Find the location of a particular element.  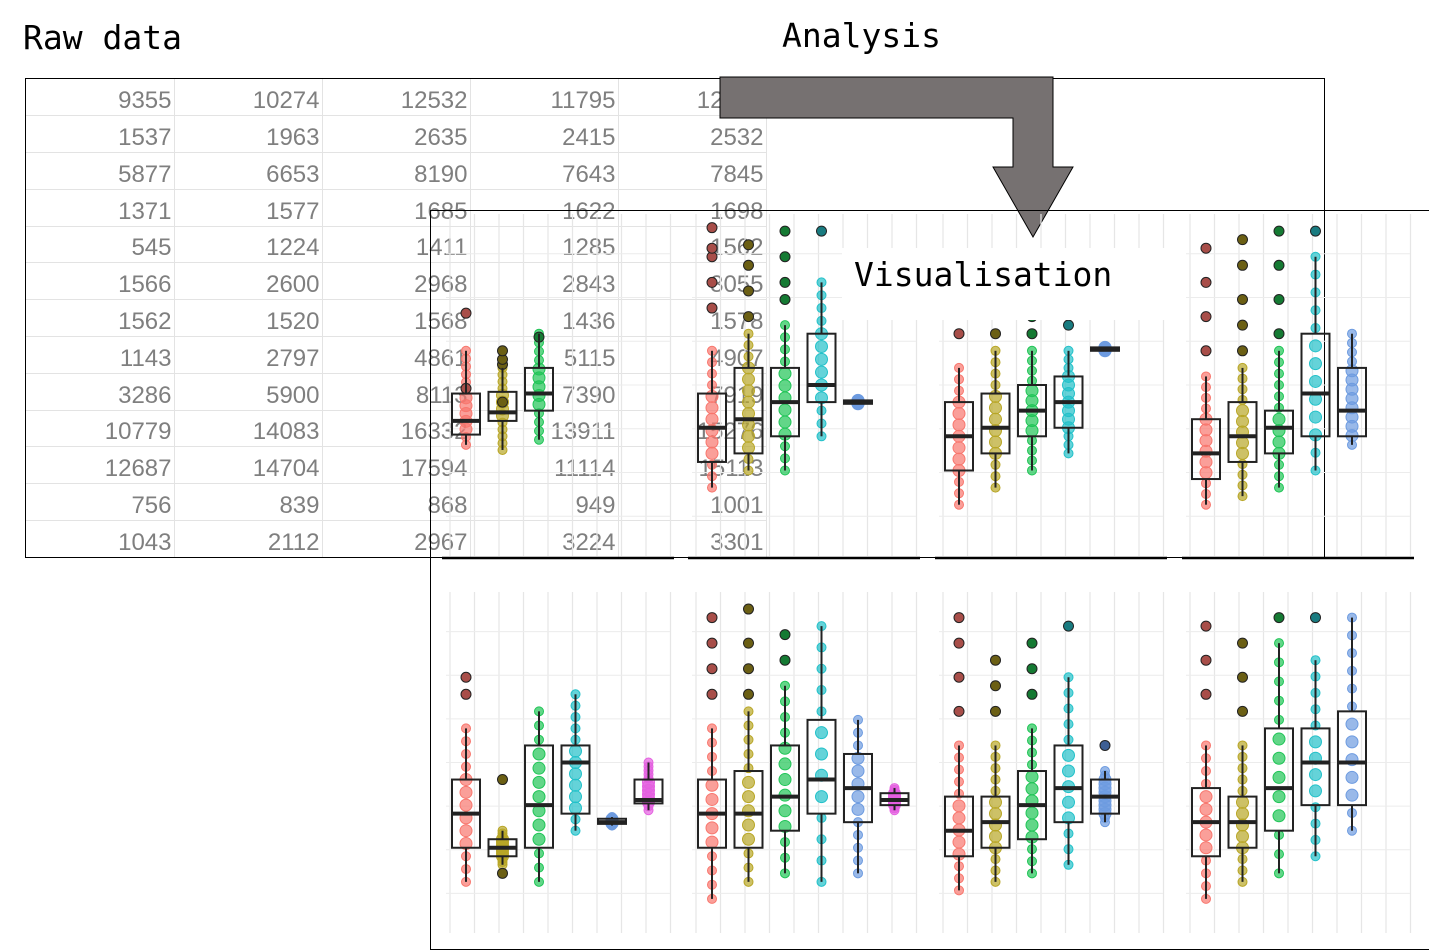

table-cell: 4861 is located at coordinates (396, 355).